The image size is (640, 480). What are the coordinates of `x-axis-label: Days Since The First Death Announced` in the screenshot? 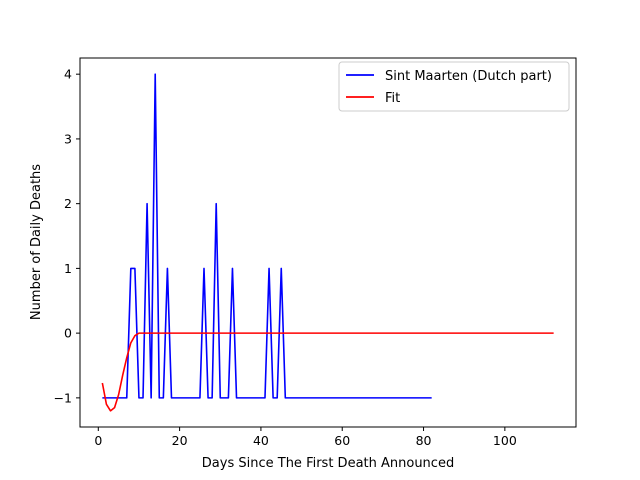 It's located at (328, 463).